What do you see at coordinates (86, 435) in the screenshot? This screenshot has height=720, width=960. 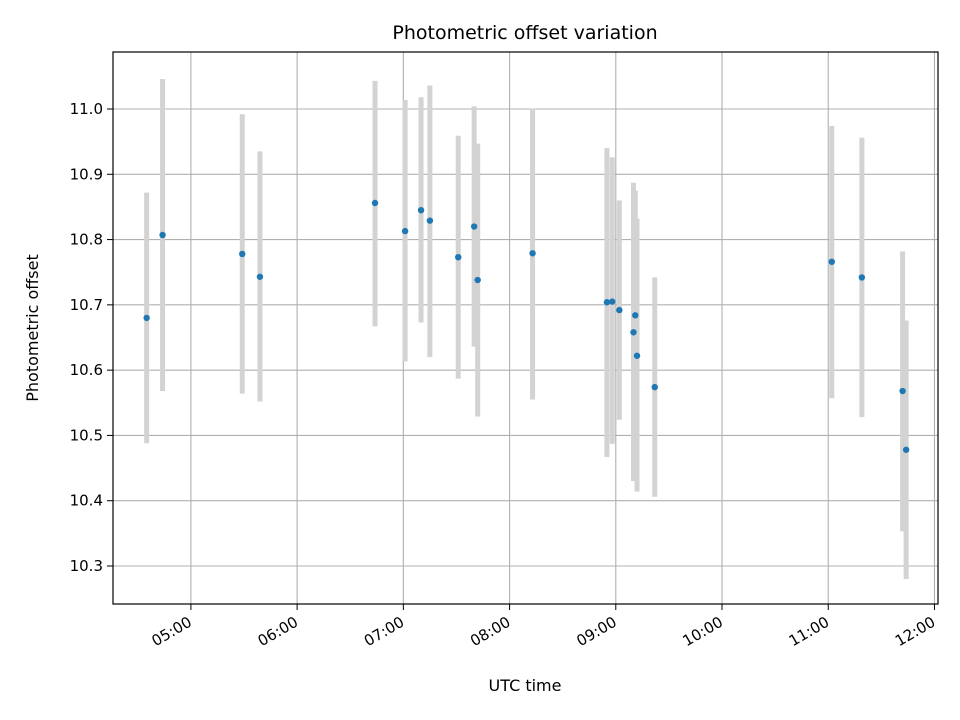 I see `y-tick-label: 10.5` at bounding box center [86, 435].